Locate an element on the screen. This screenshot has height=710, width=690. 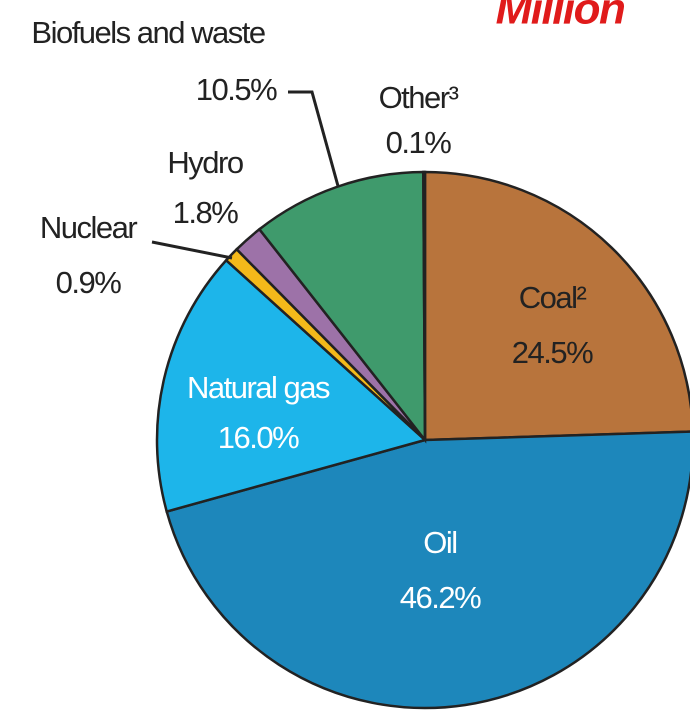
chart-title: Million is located at coordinates (560, 17).